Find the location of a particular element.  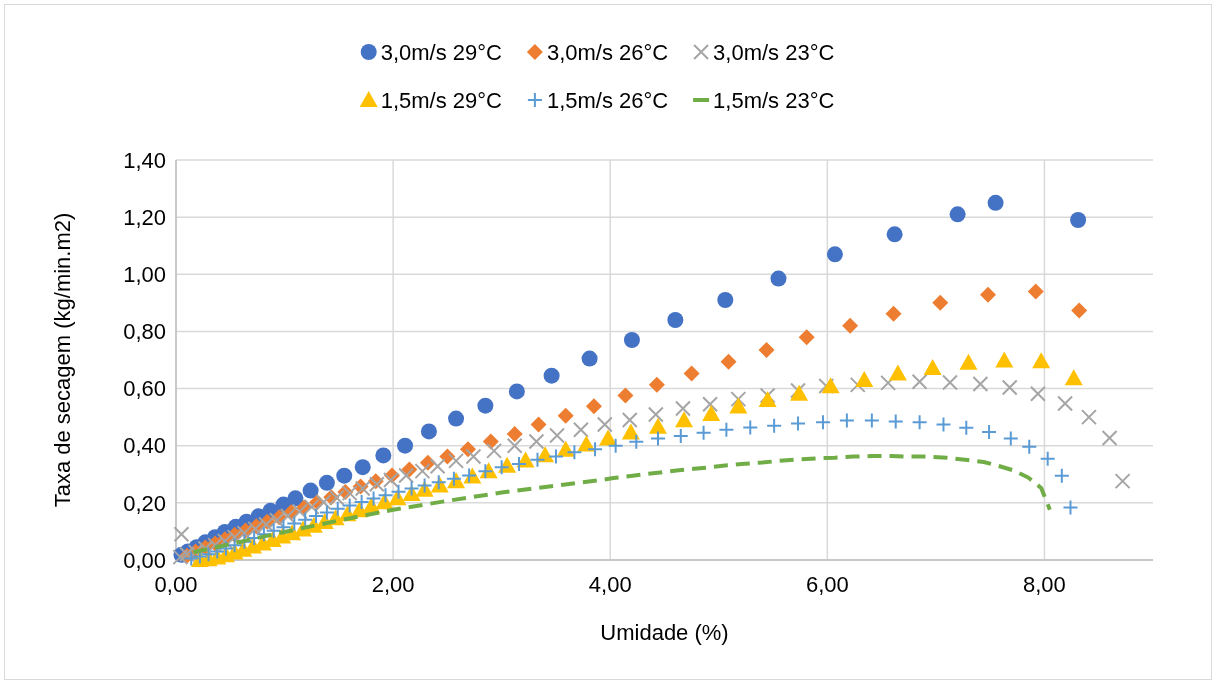

y-axis-title: Taxa de secagem (kg/min.m2) is located at coordinates (62, 360).